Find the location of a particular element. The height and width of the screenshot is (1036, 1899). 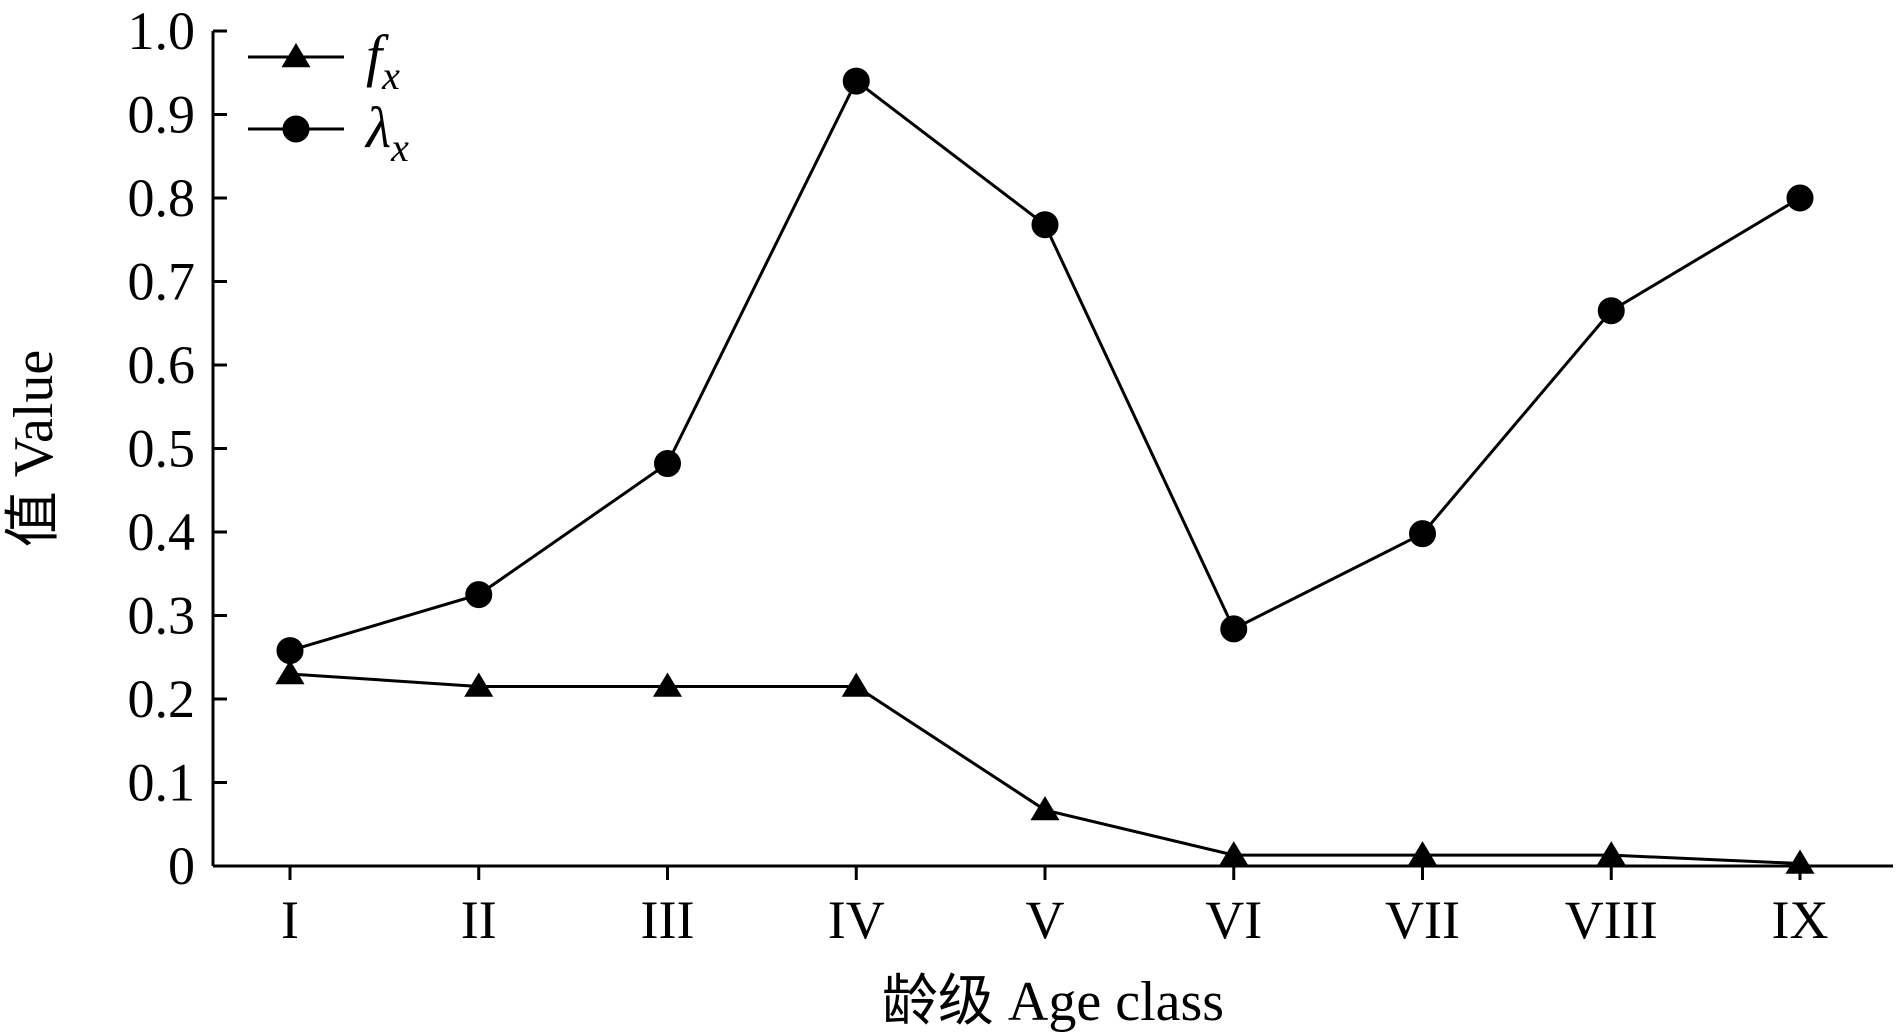

legend-label: fx is located at coordinates (383, 60).